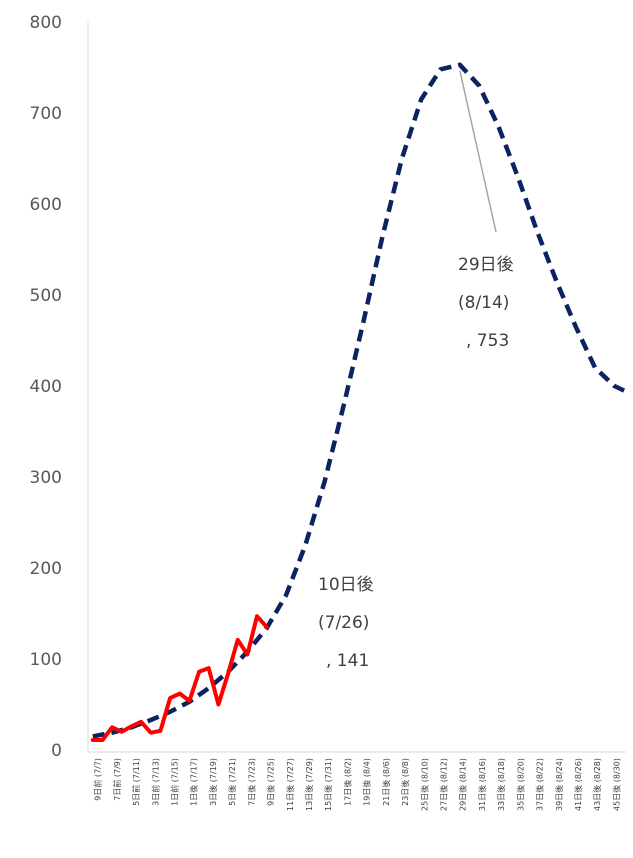 The image size is (633, 858). Describe the element at coordinates (290, 784) in the screenshot. I see `x-tick-label: 11日後 (7/27)` at that location.